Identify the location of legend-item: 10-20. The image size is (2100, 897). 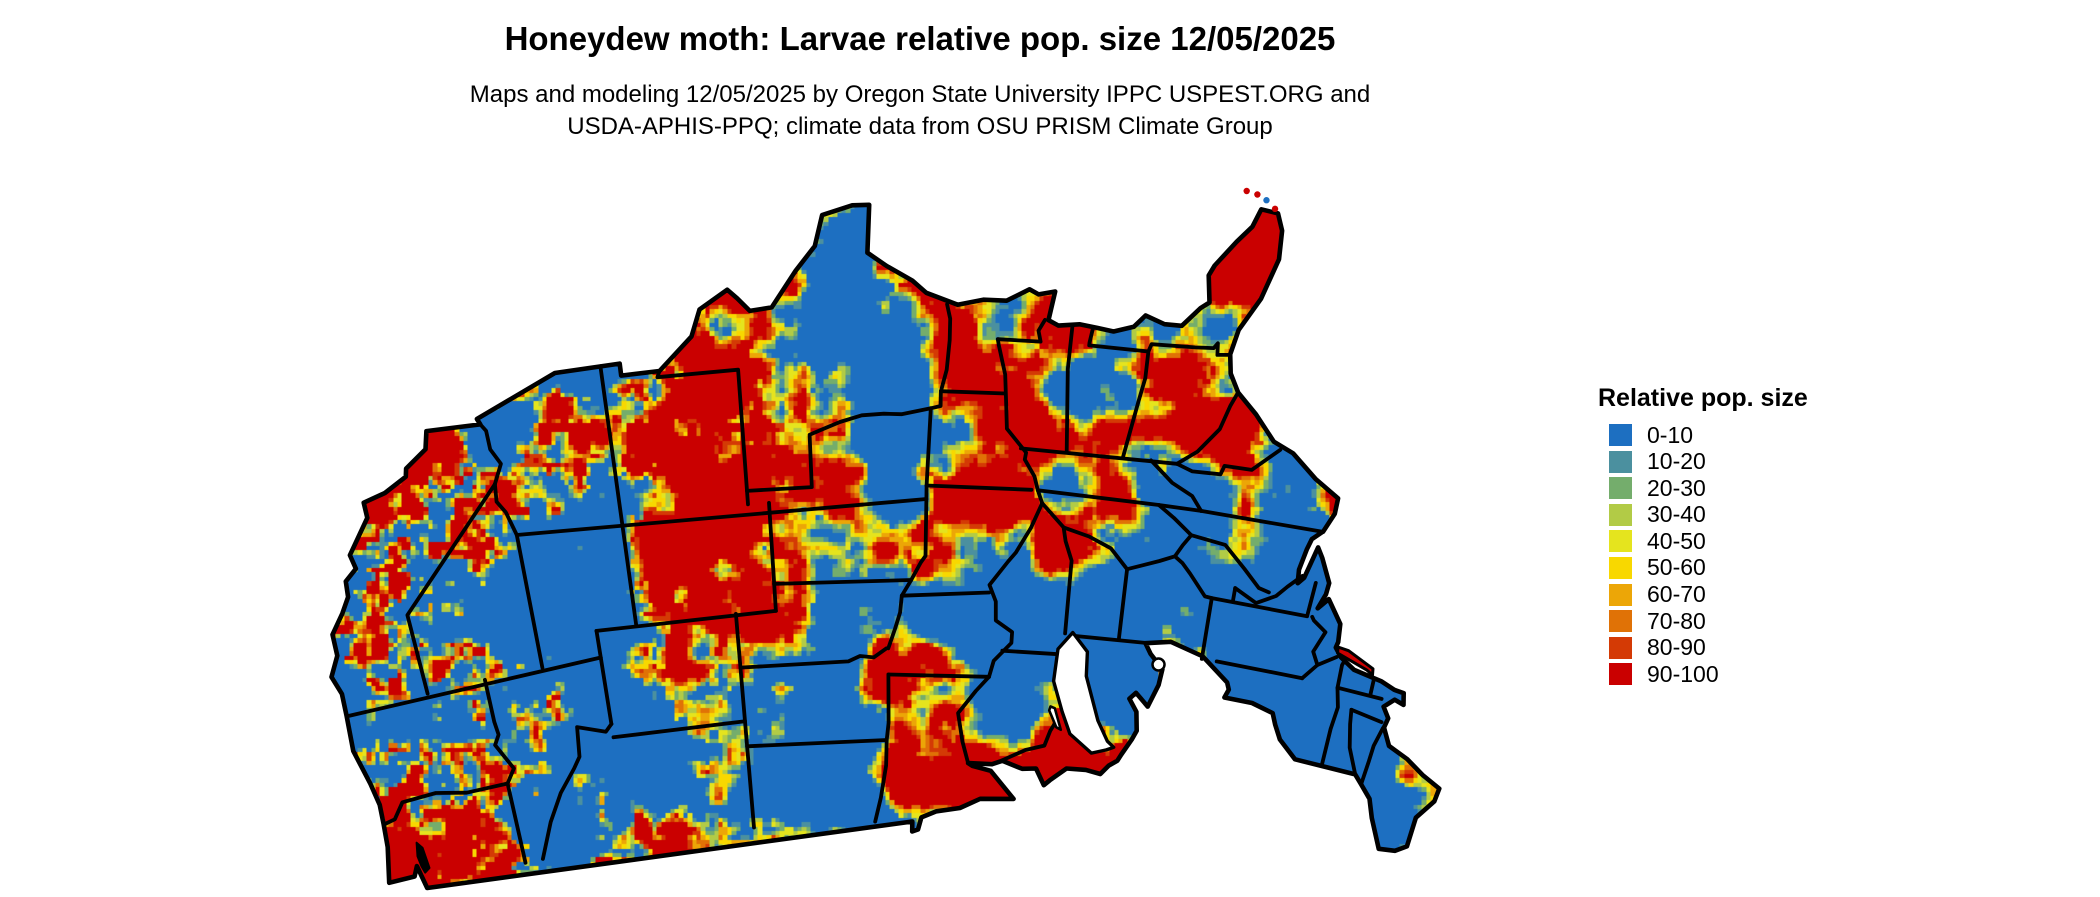
(1708, 461).